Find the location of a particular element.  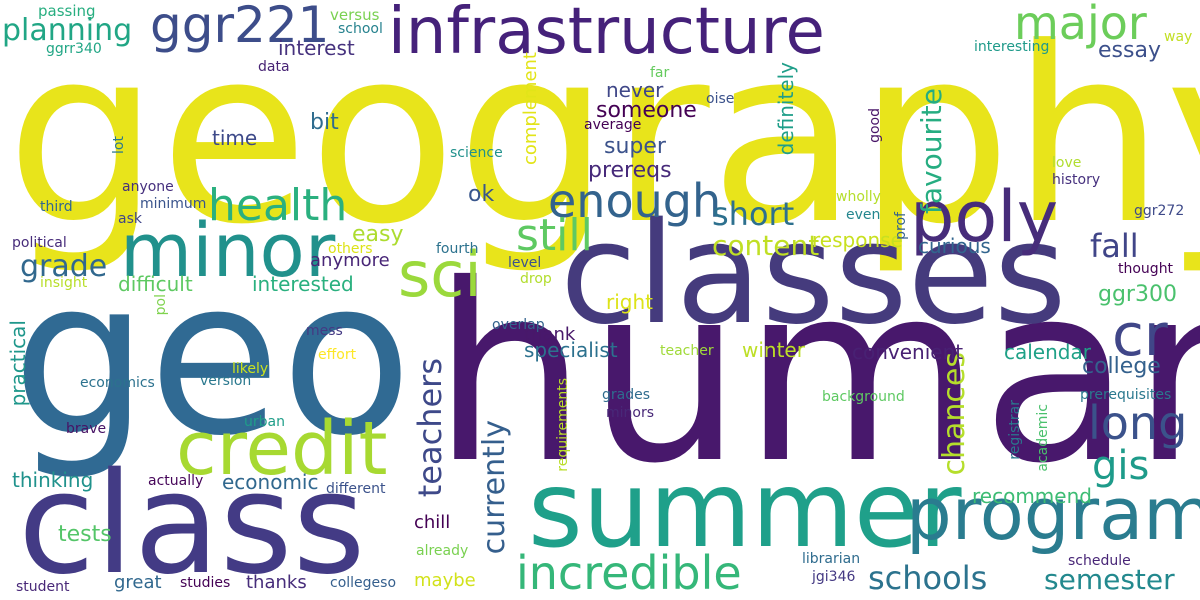

word-bit: bit is located at coordinates (324, 122).